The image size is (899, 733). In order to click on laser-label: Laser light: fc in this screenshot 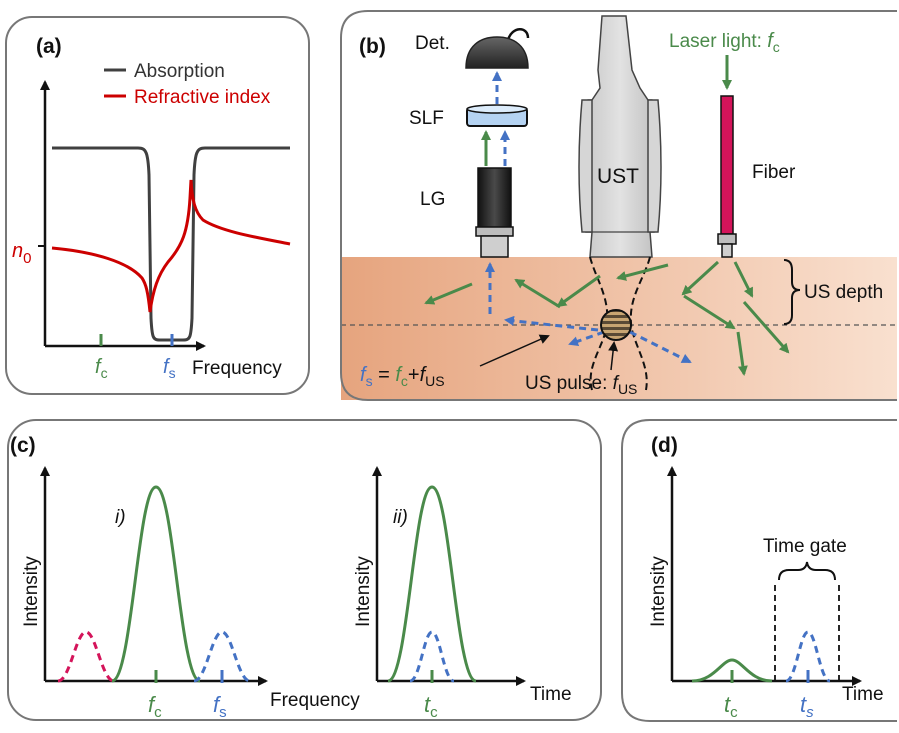, I will do `click(724, 42)`.